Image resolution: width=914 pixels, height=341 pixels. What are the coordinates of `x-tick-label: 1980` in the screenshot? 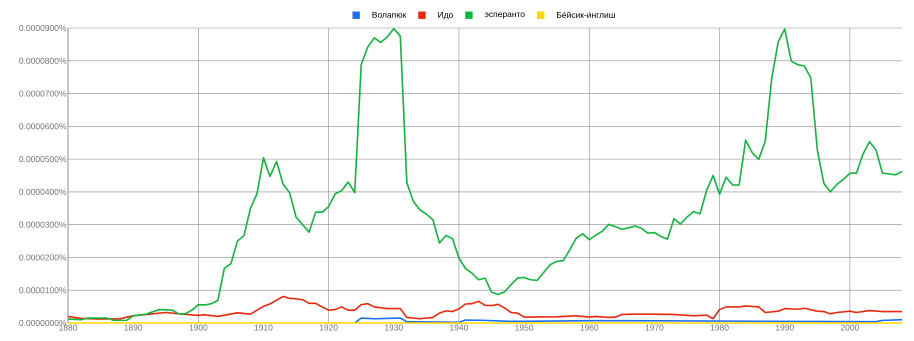 It's located at (719, 327).